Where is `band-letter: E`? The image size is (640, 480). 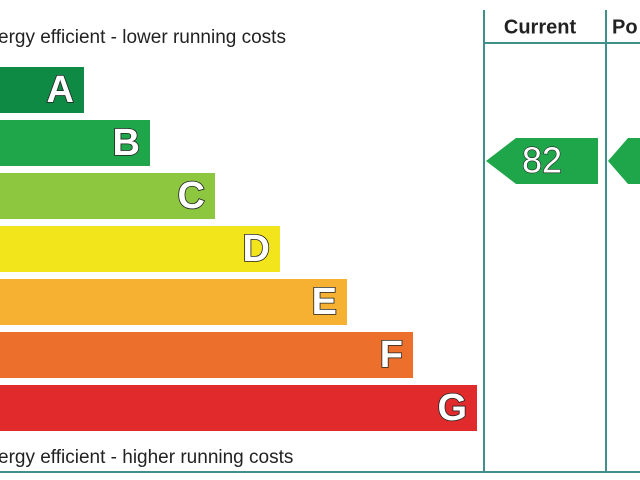
band-letter: E is located at coordinates (324, 302).